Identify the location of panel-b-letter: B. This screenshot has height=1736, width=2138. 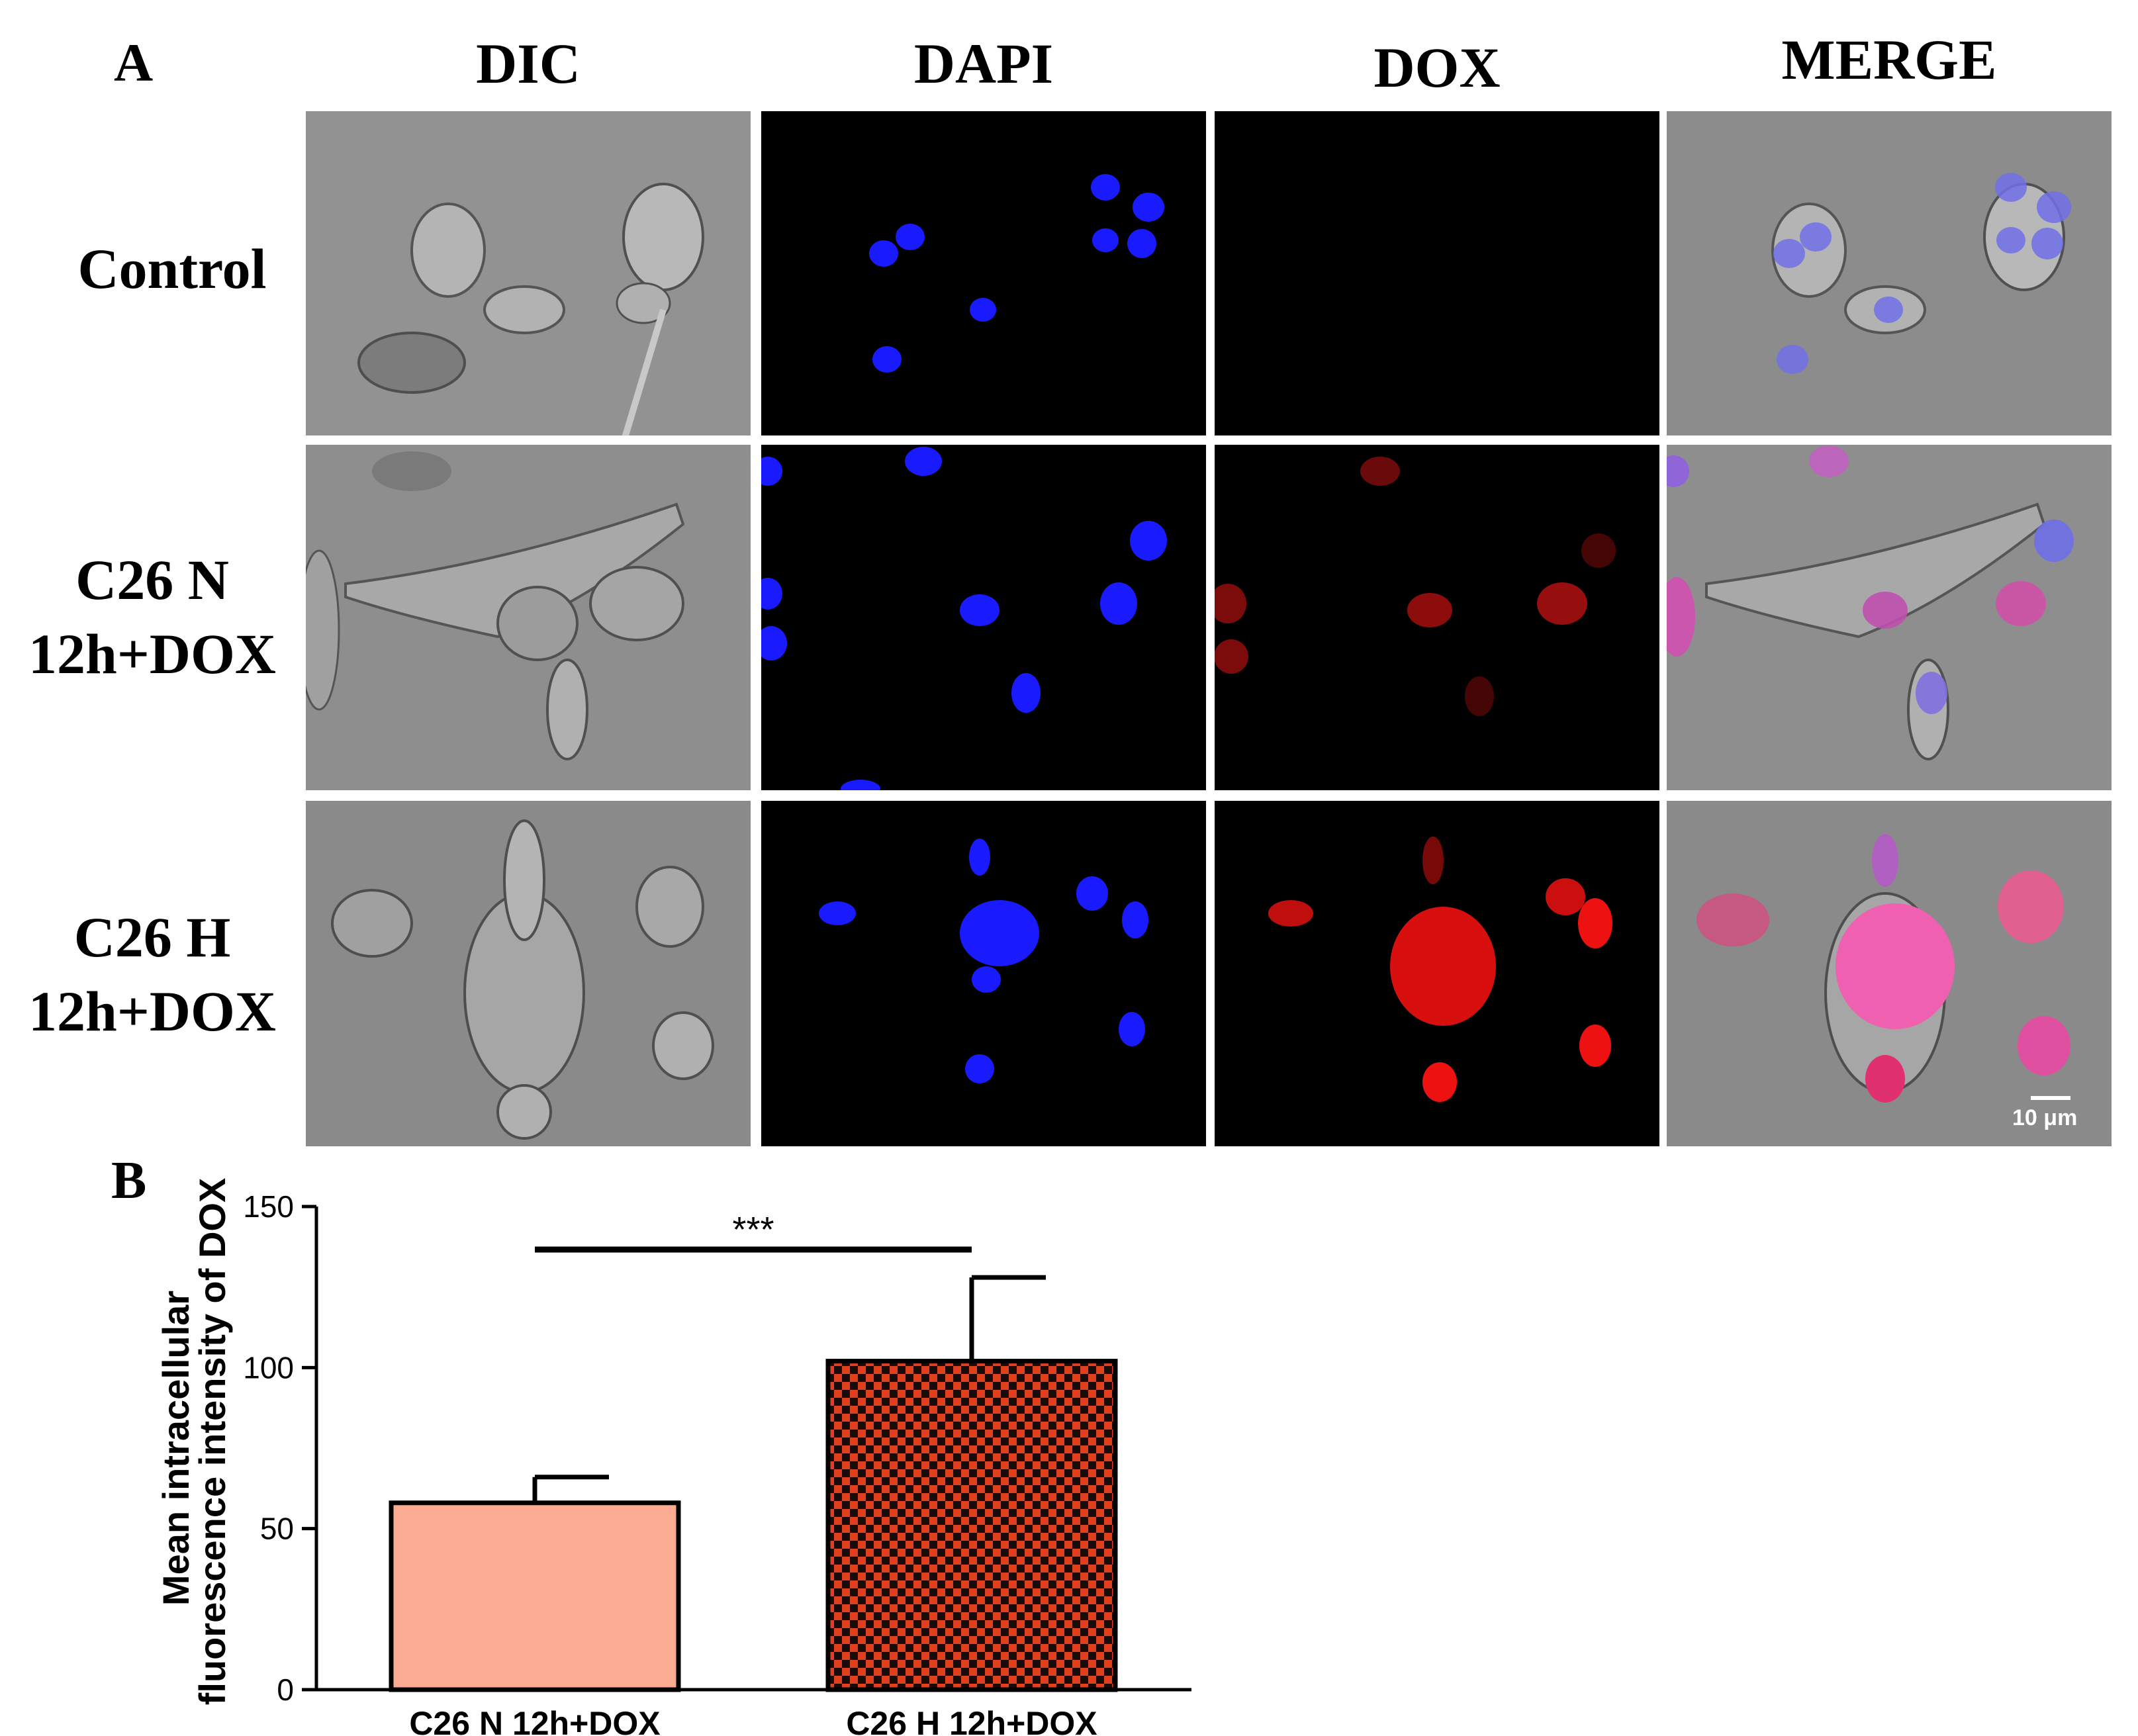
(128, 1181).